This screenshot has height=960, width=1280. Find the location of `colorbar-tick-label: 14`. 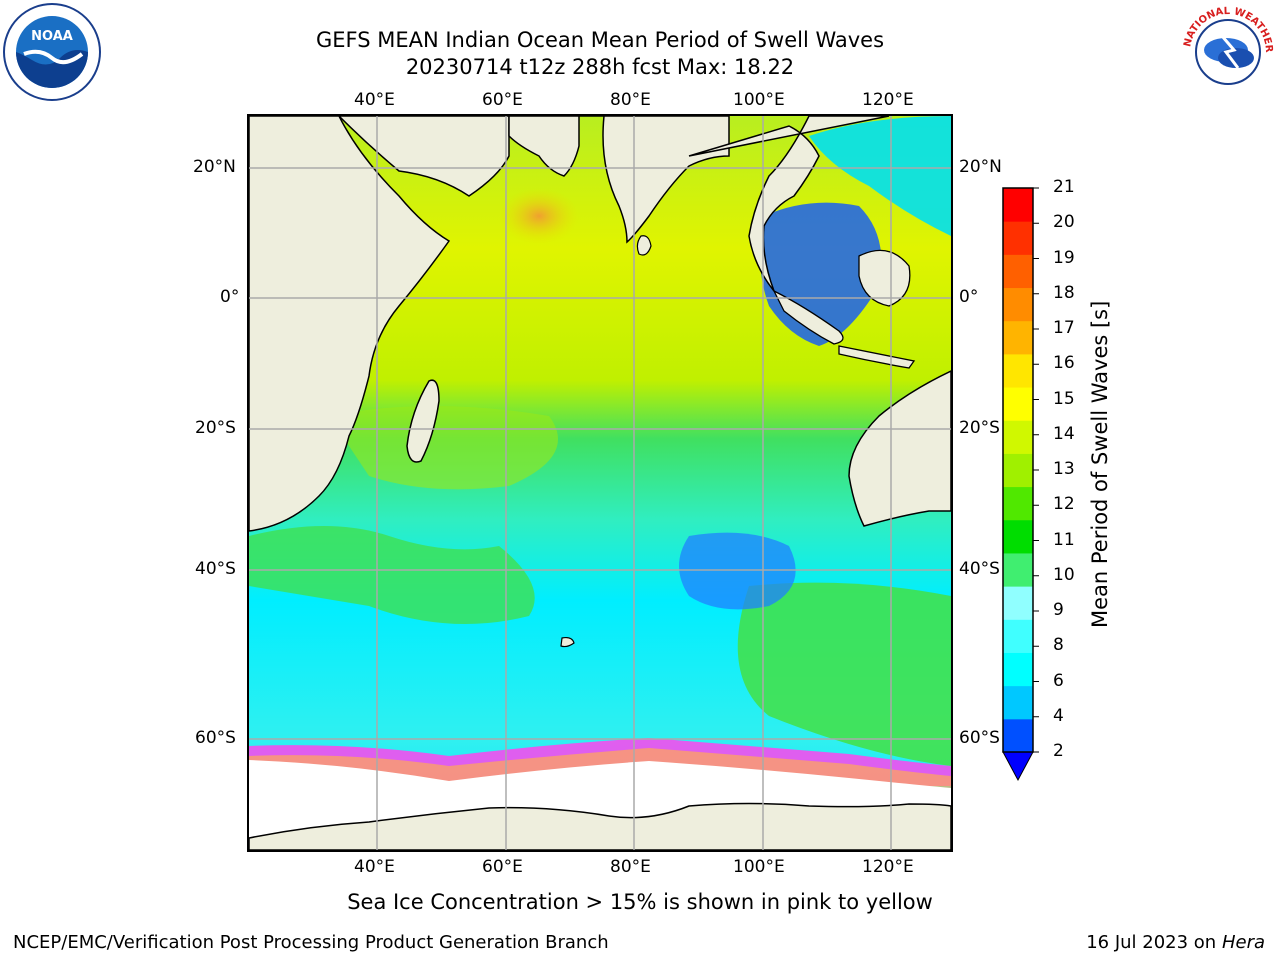

colorbar-tick-label: 14 is located at coordinates (1064, 433).